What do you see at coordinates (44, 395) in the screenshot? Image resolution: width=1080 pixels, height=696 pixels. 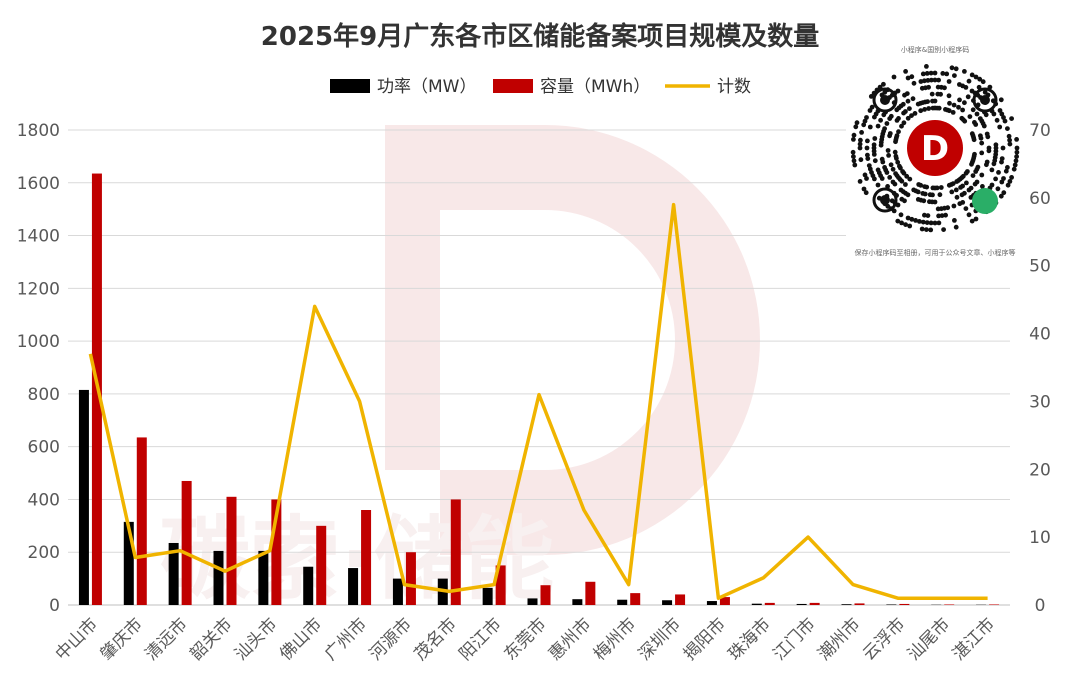 I see `y-left-tick-label: 800` at bounding box center [44, 395].